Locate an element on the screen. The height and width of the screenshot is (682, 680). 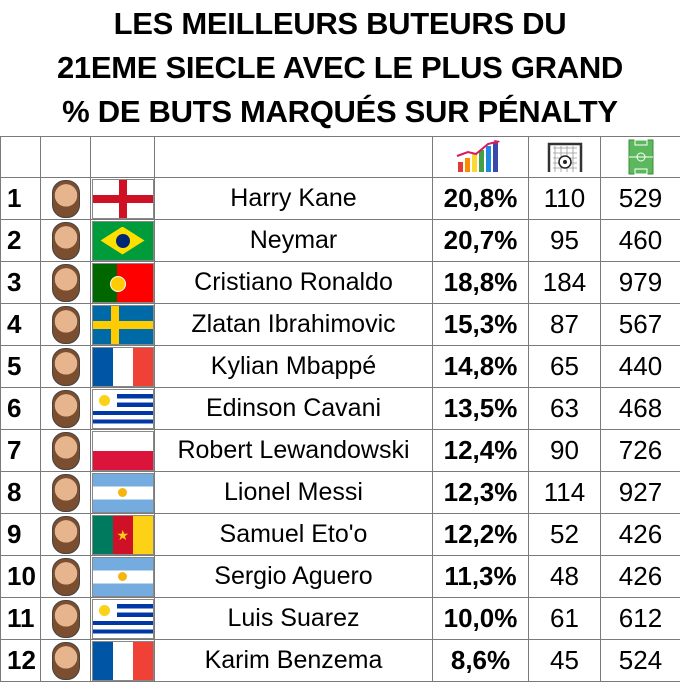
rank-cell: 11 is located at coordinates (21, 619).